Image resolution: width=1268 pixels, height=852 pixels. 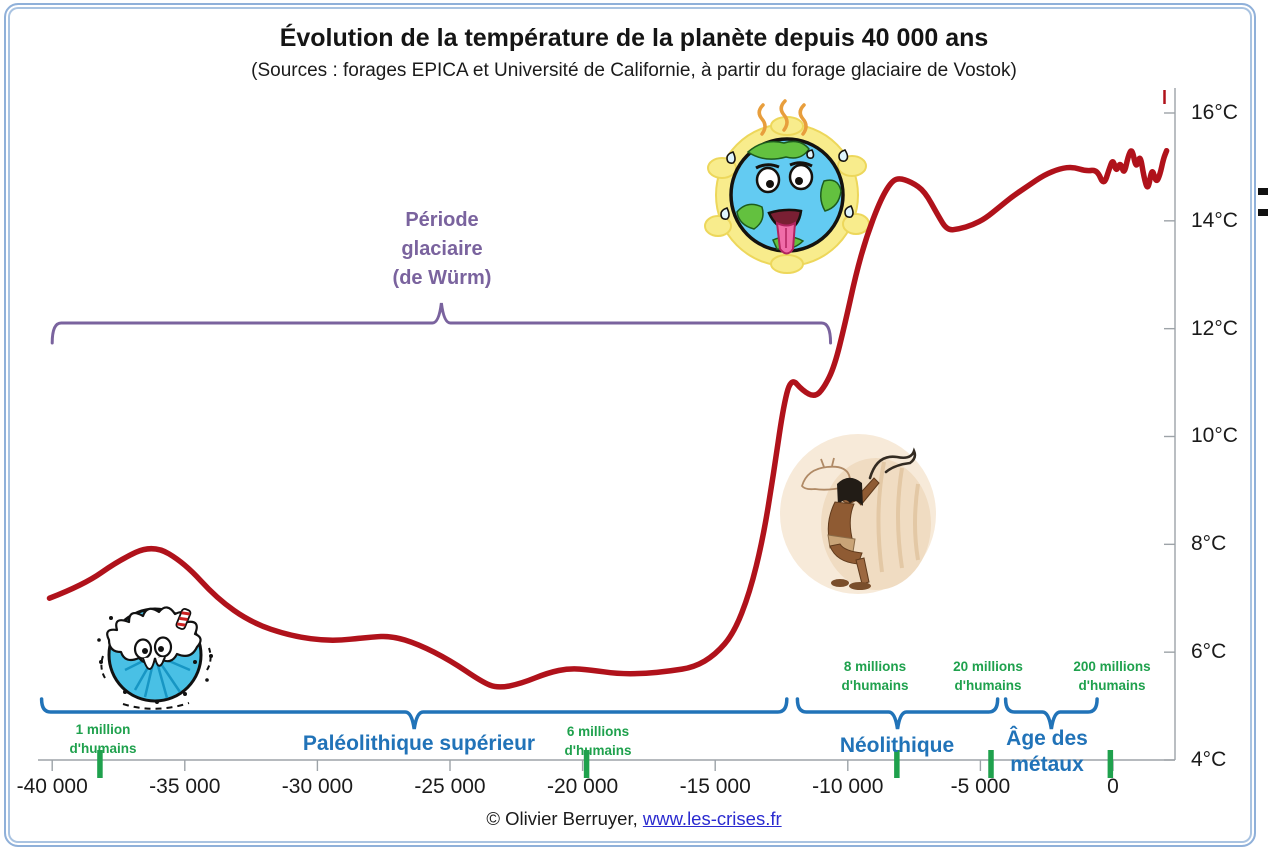 I want to click on x-tick-label: -25 000, so click(x=450, y=786).